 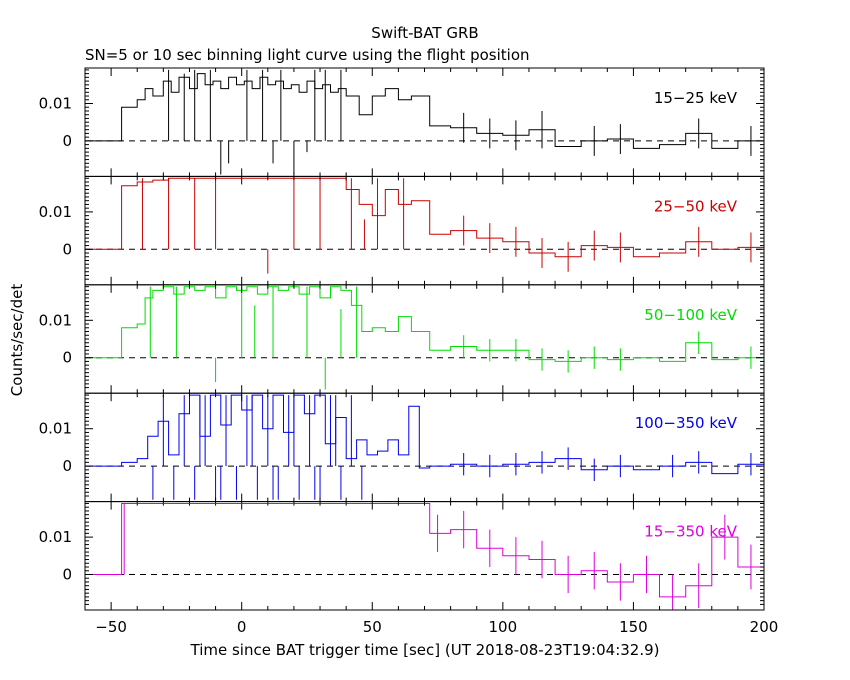 I want to click on band-label: 100−350 keV, so click(x=686, y=423).